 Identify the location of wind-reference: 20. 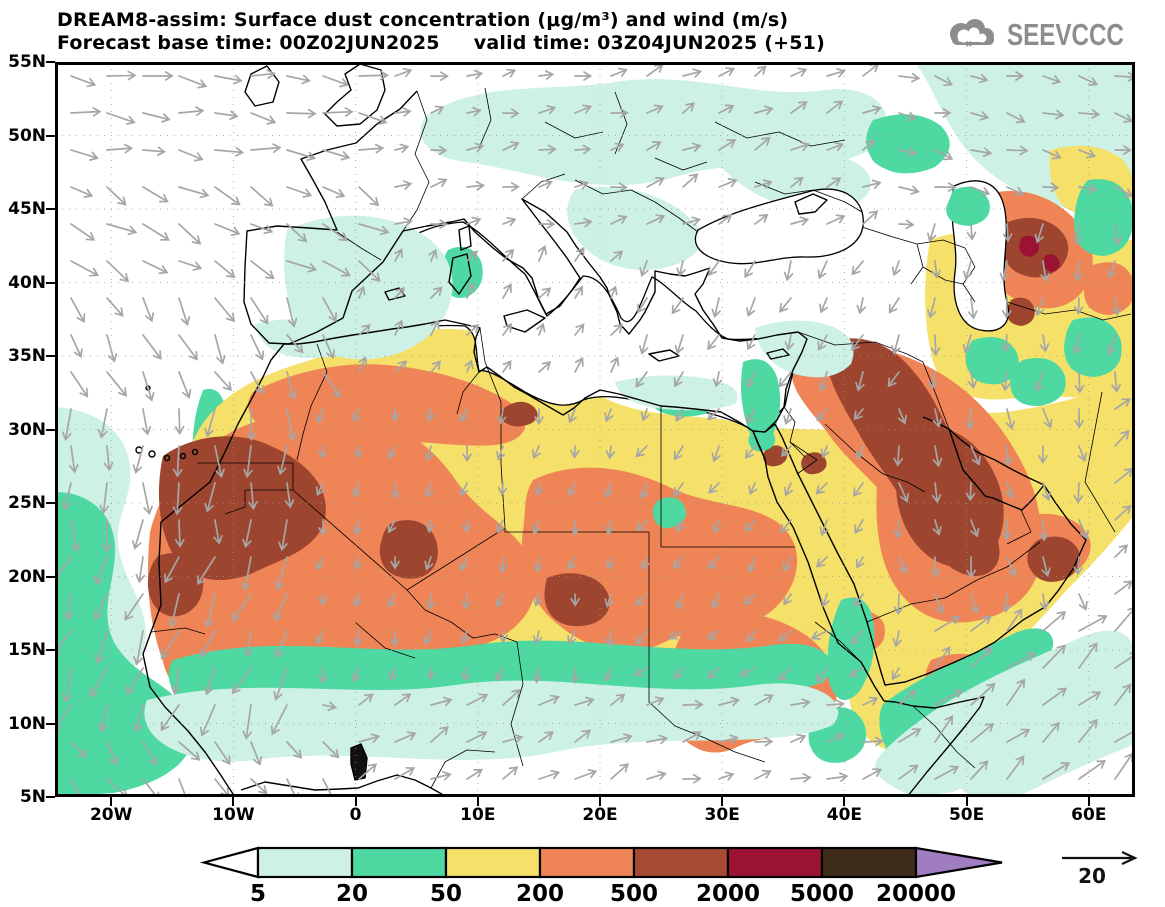
(1100, 869).